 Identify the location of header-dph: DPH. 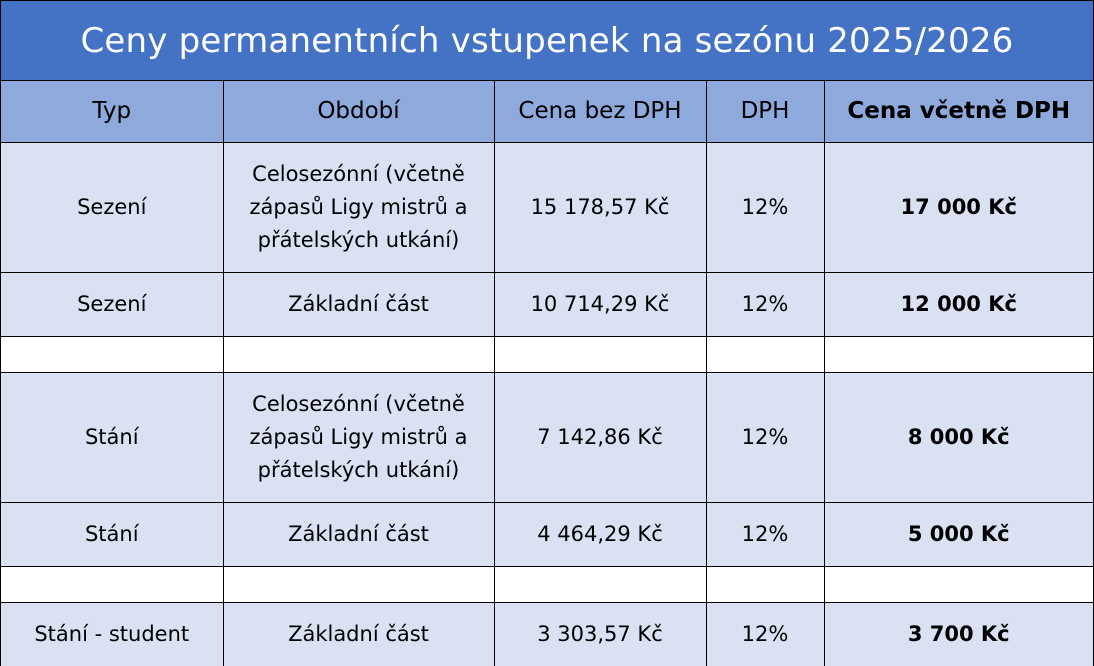
(765, 112).